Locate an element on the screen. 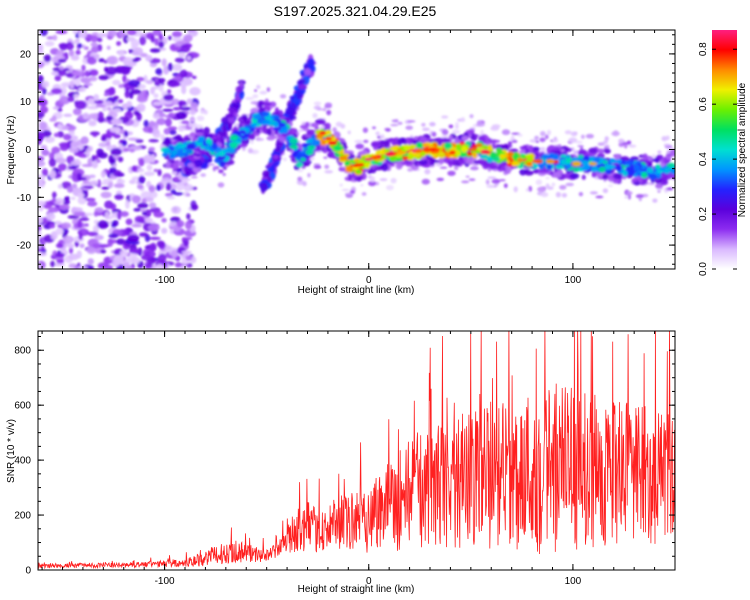  y-tick-label: 0 is located at coordinates (28, 571).